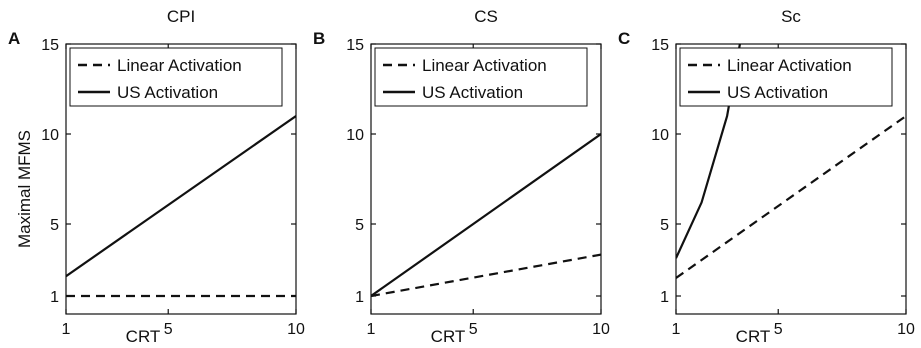  What do you see at coordinates (791, 16) in the screenshot?
I see `panel-title: Sc` at bounding box center [791, 16].